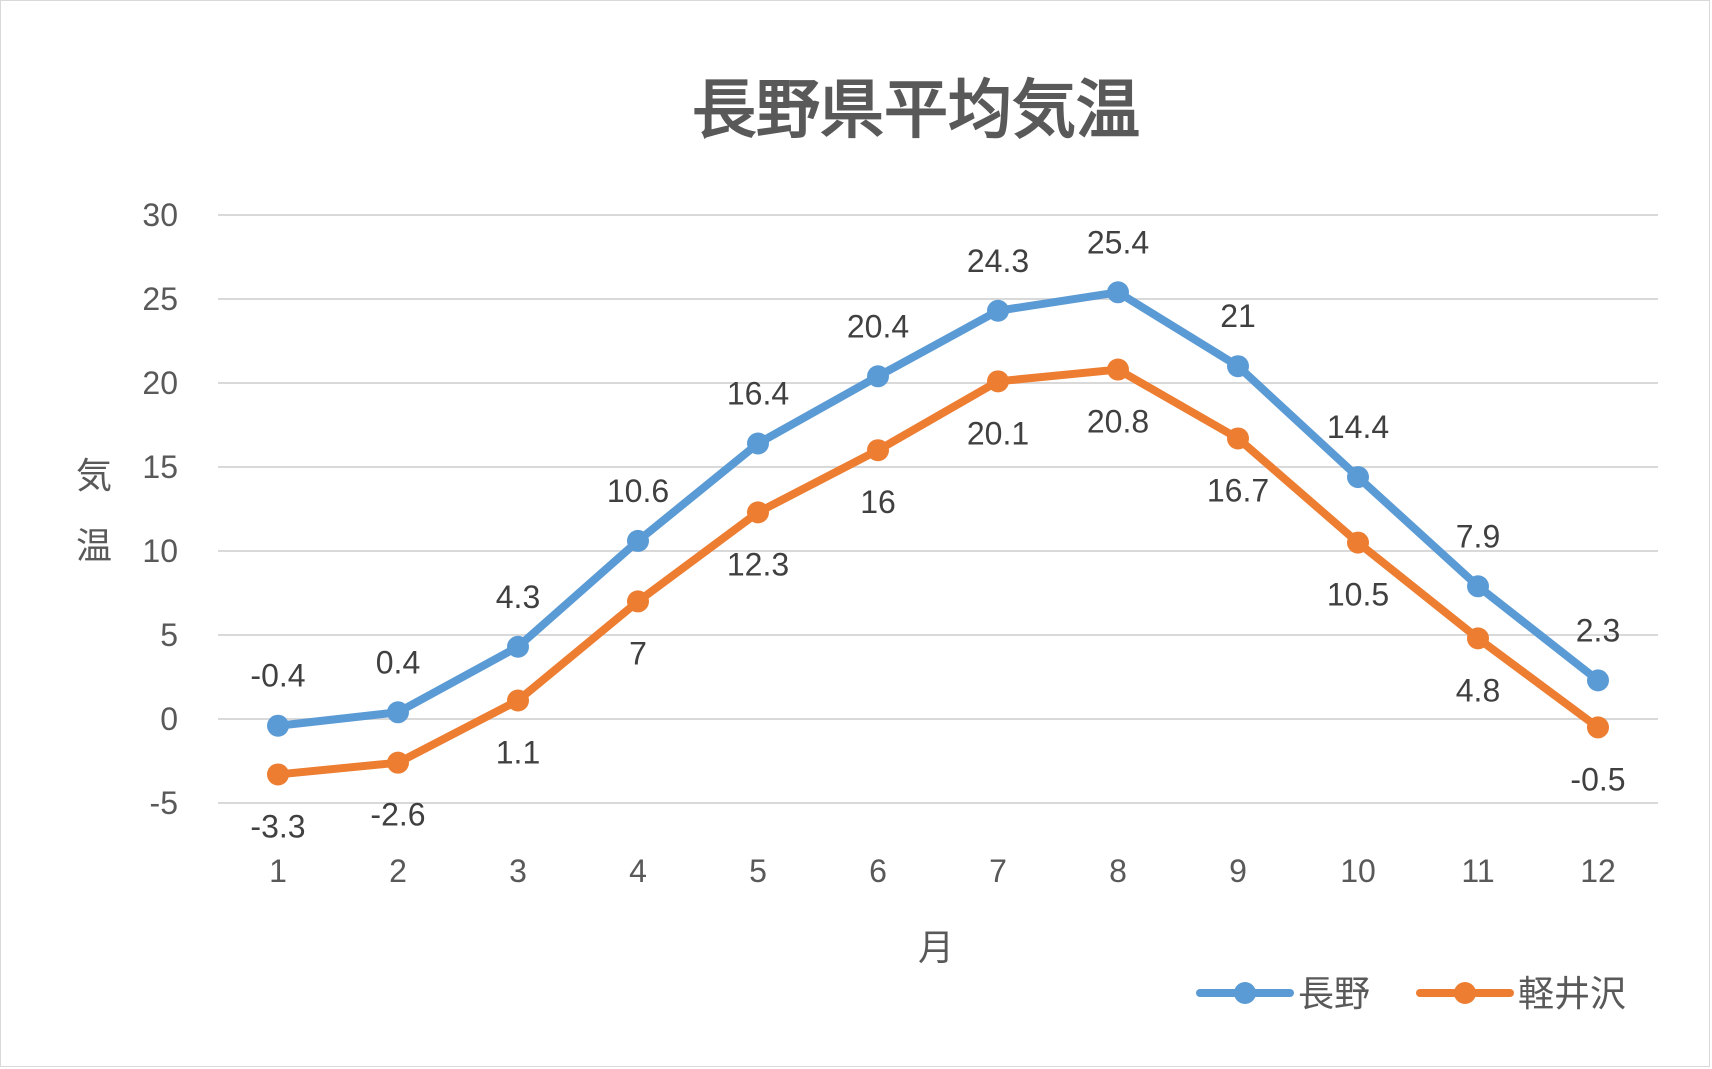 Image resolution: width=1712 pixels, height=1069 pixels. Describe the element at coordinates (1598, 871) in the screenshot. I see `x-tick-label: 12` at that location.